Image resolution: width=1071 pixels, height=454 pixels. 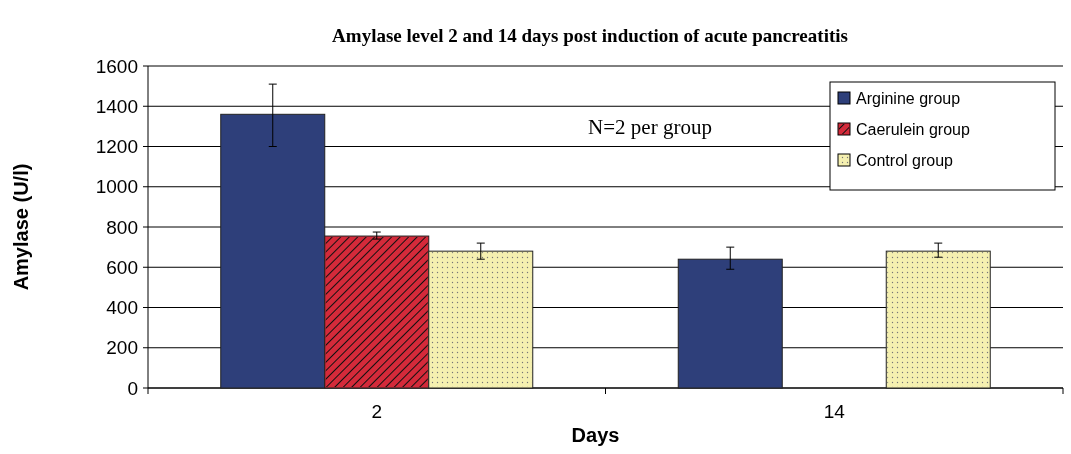 What do you see at coordinates (21, 227) in the screenshot?
I see `y-axis-title: Amylase (U/l)` at bounding box center [21, 227].